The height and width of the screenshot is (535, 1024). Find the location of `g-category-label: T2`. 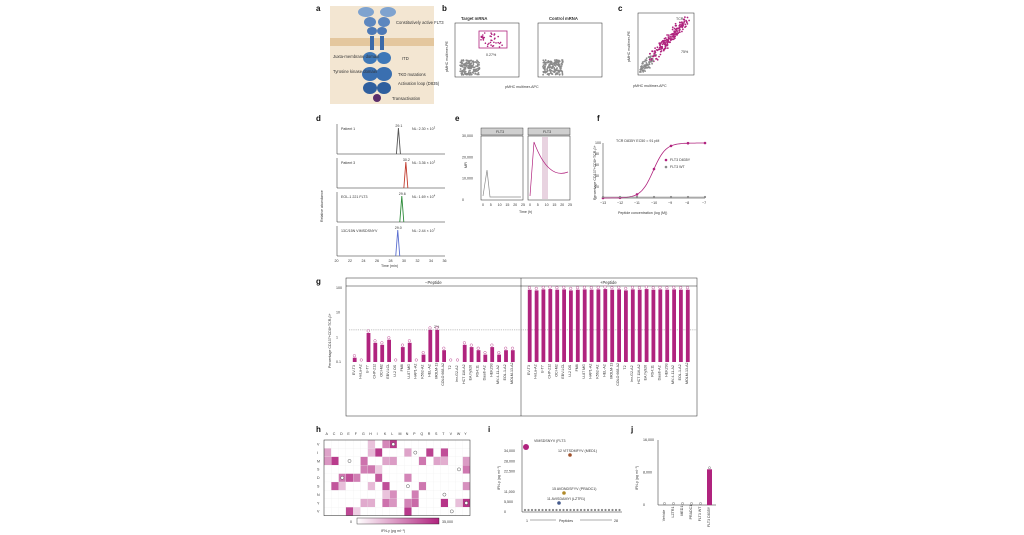

g-category-label: T2 is located at coordinates (625, 367).